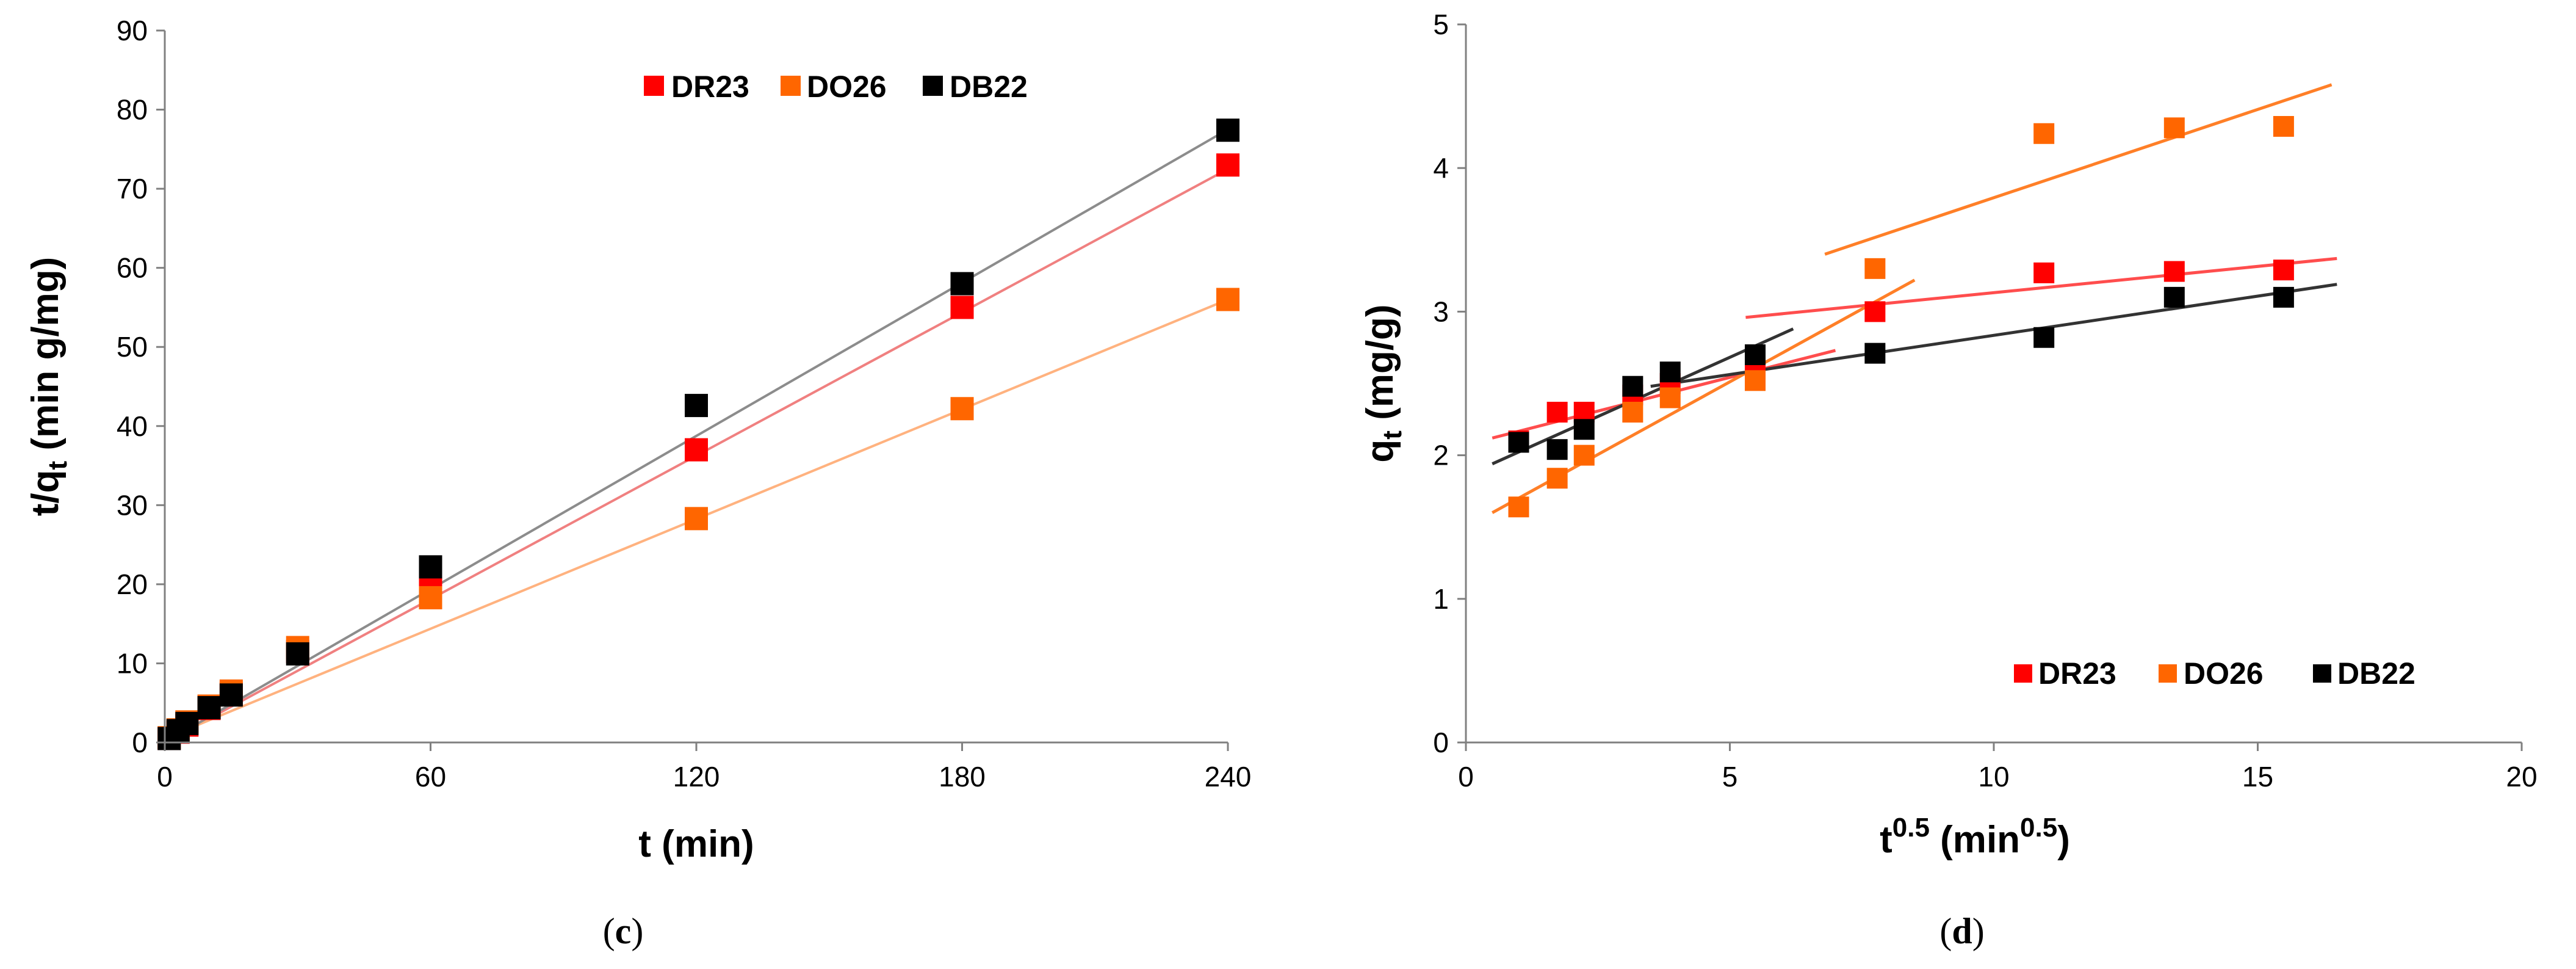 The height and width of the screenshot is (969, 2576). I want to click on chart-d-y-tick-label: 4, so click(1441, 168).